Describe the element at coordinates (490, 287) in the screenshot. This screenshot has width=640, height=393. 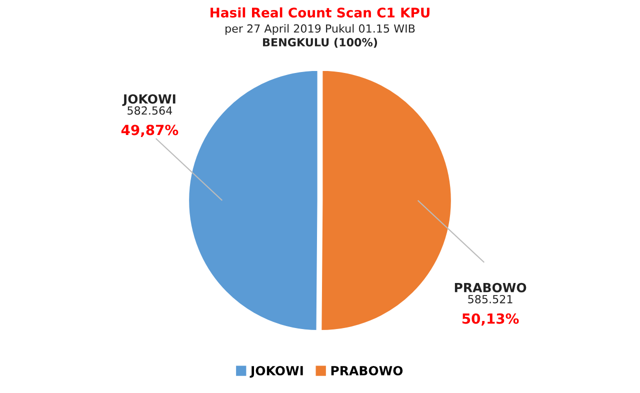
I see `slice-label: PRABOWO` at that location.